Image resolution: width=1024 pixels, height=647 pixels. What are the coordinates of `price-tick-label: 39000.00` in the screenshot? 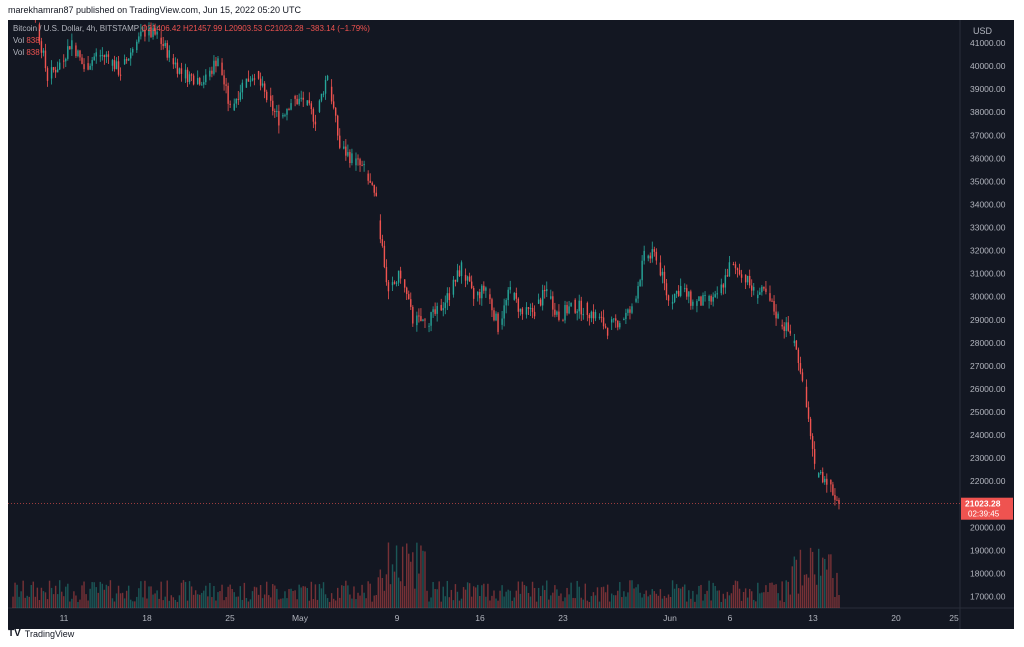 It's located at (988, 89).